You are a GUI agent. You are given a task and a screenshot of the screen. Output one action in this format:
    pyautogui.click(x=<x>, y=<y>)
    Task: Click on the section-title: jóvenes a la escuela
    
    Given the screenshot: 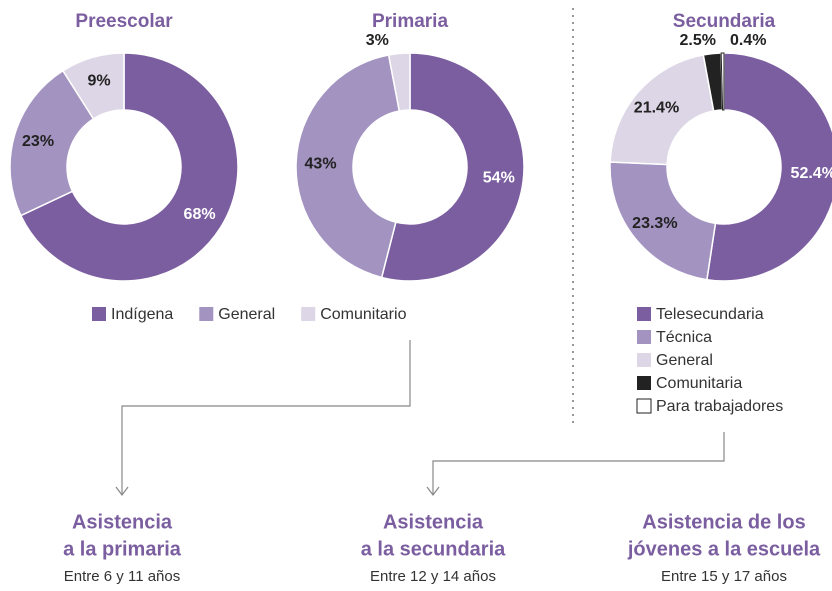 What is the action you would take?
    pyautogui.click(x=724, y=549)
    